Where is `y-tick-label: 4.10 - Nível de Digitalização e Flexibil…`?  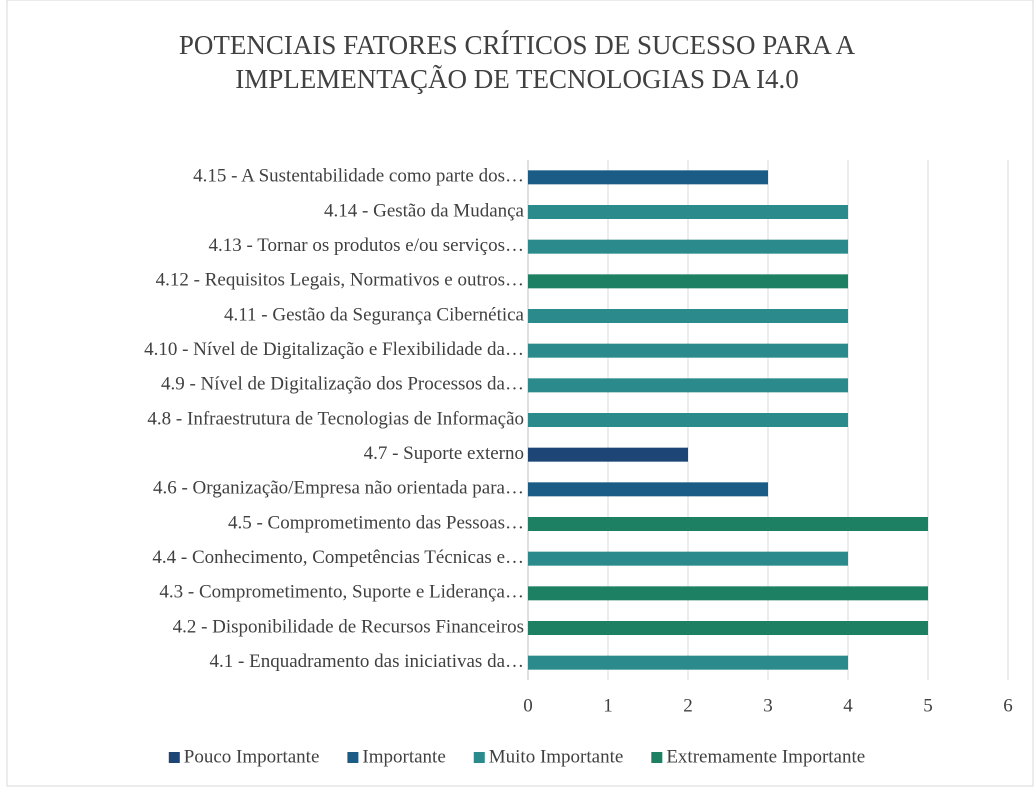 y-tick-label: 4.10 - Nível de Digitalização e Flexibil… is located at coordinates (334, 349).